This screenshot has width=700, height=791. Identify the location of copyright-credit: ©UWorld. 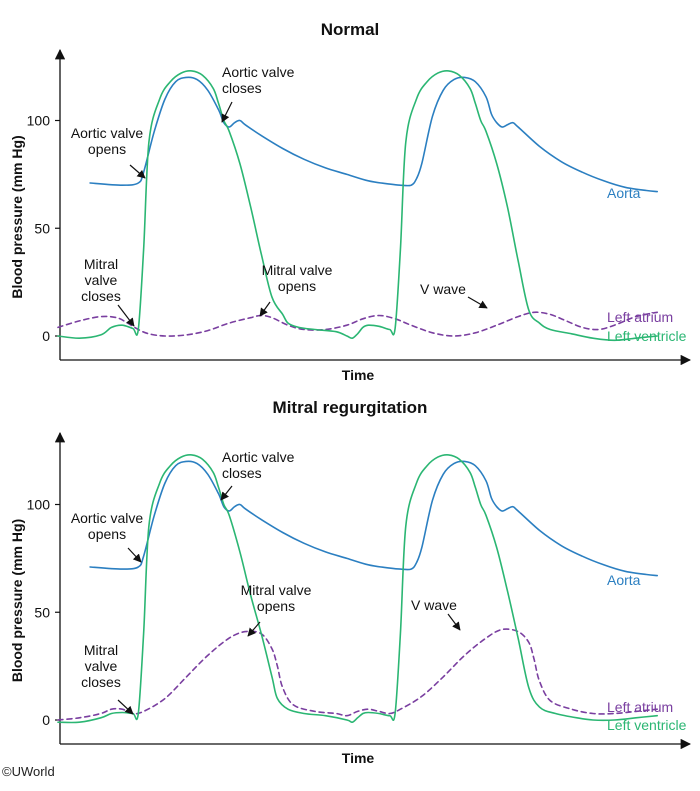
(28, 771).